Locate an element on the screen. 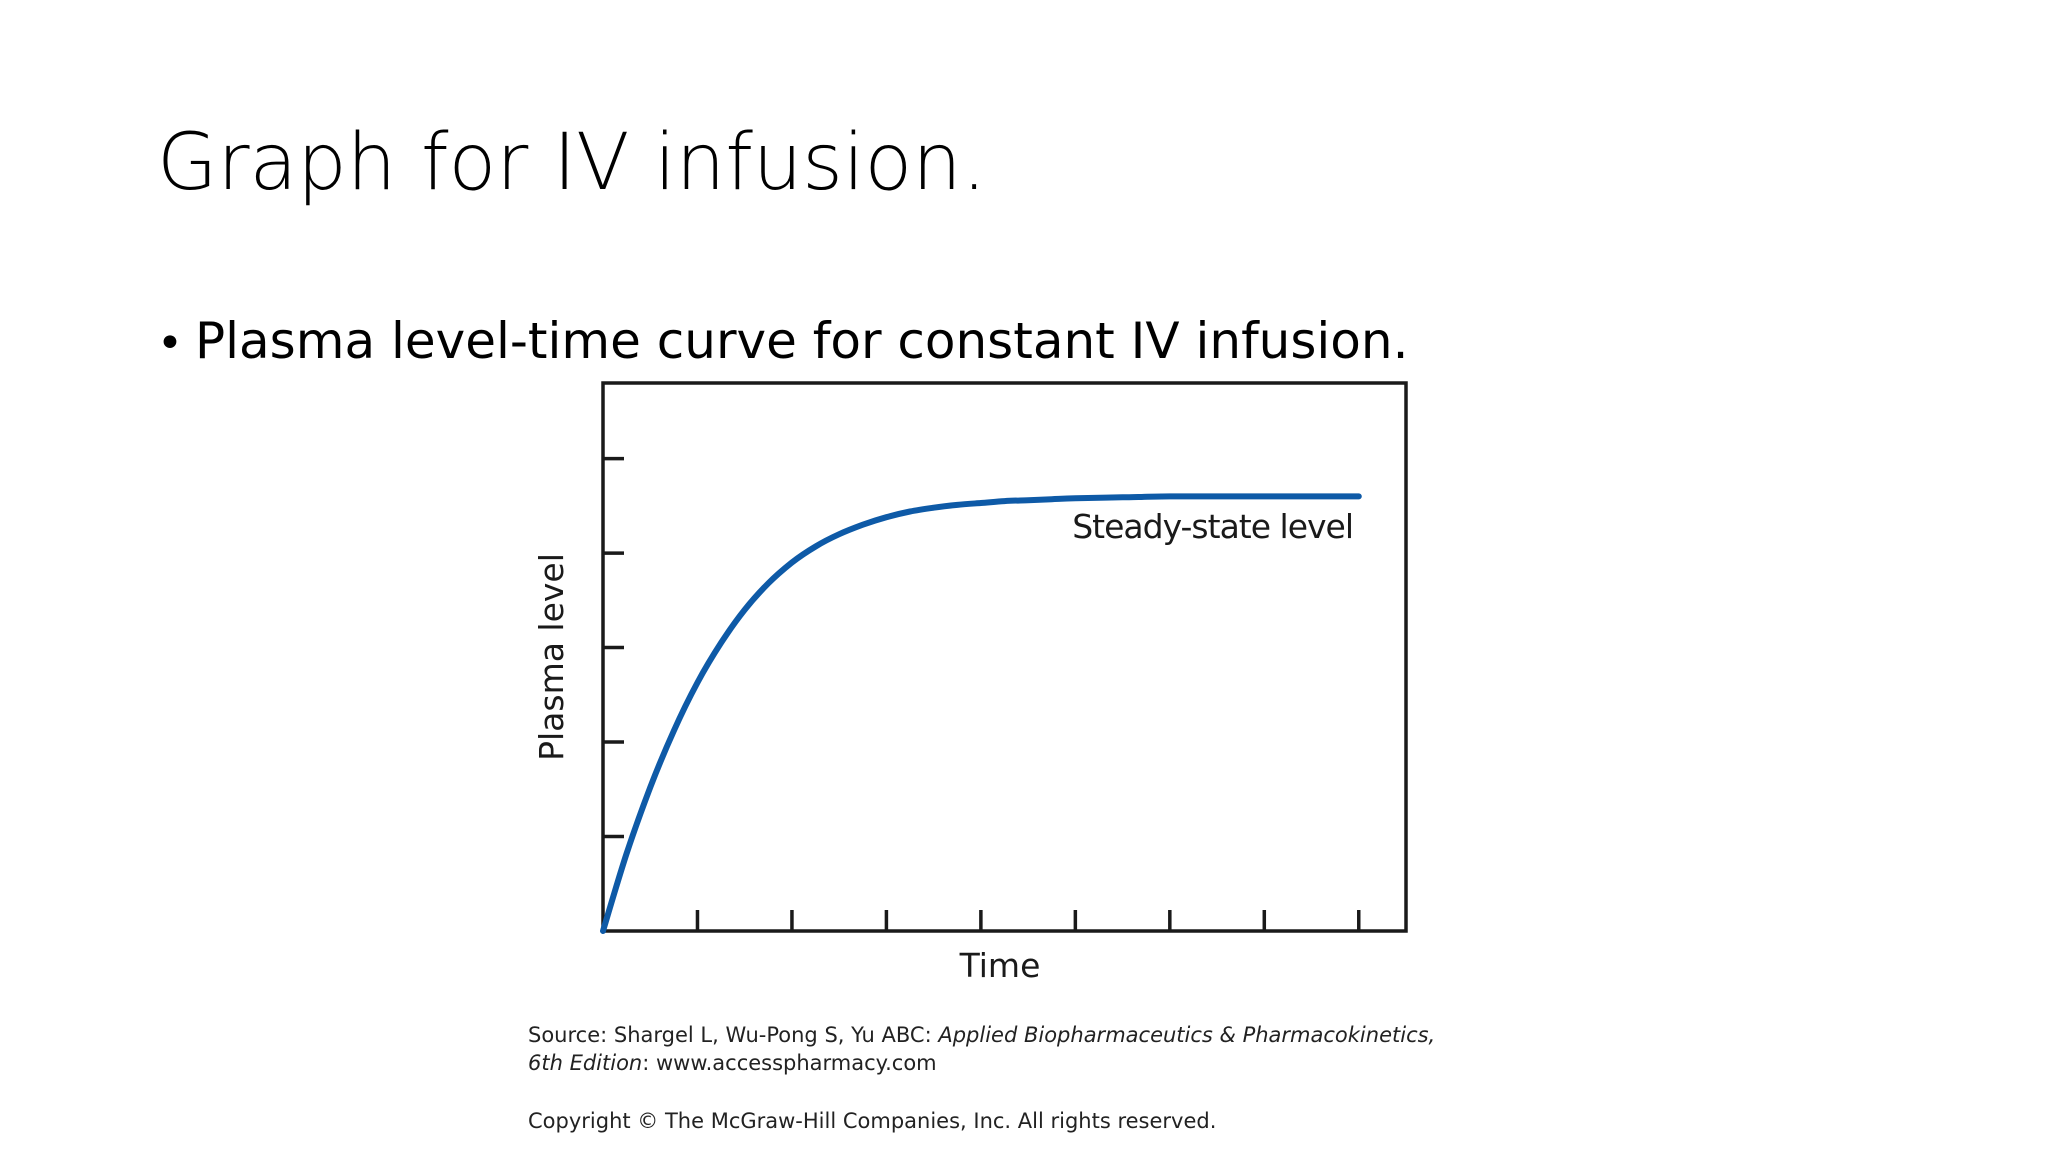  y-axis-label: Plasma level is located at coordinates (551, 657).